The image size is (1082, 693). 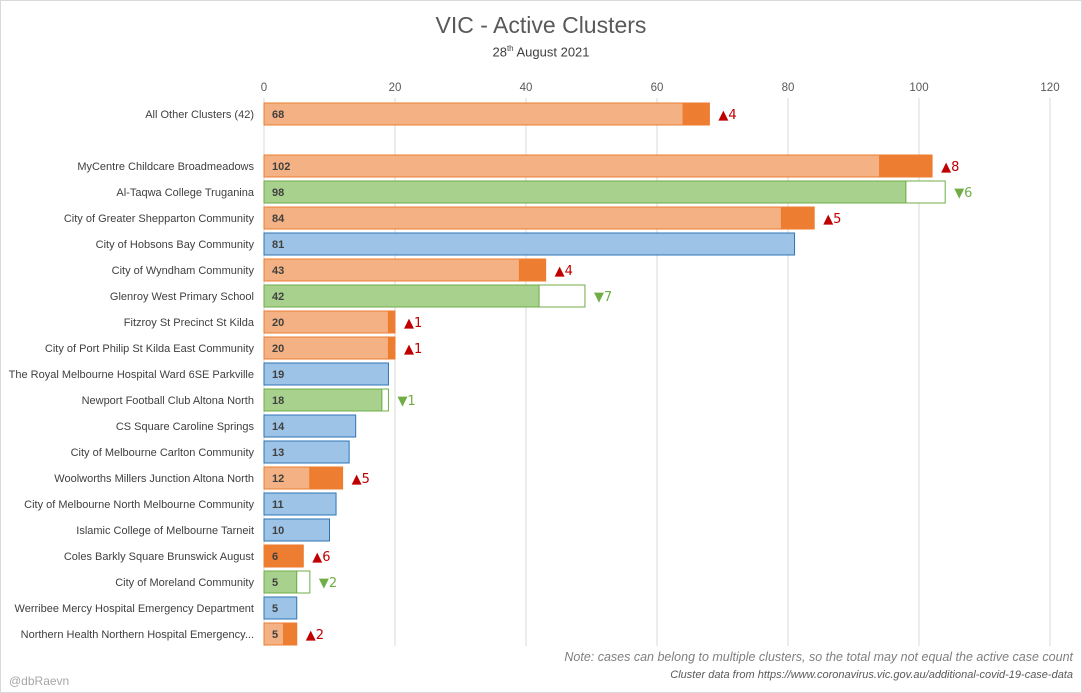 I want to click on subtitle-day: 28, so click(x=499, y=52).